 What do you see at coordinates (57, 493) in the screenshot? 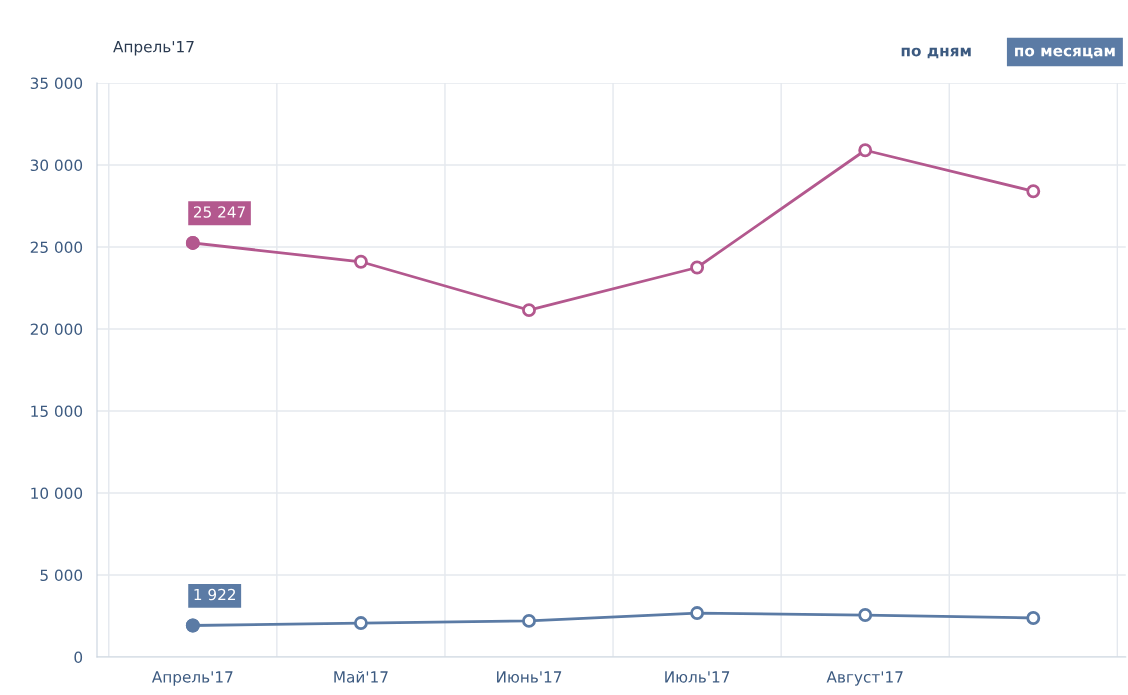
I see `y-tick-label: 10 000` at bounding box center [57, 493].